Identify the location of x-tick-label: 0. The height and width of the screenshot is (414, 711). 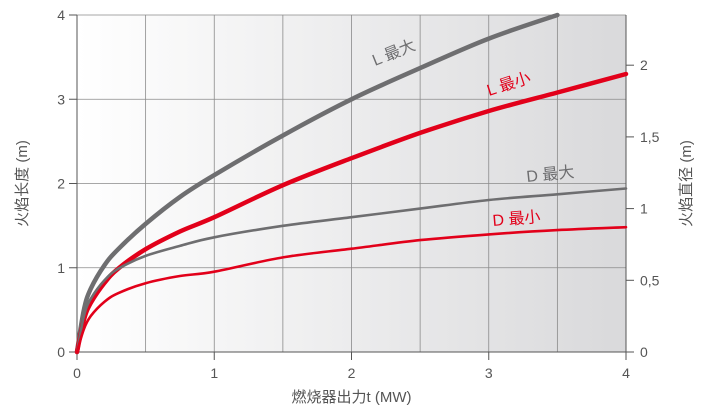
(77, 373).